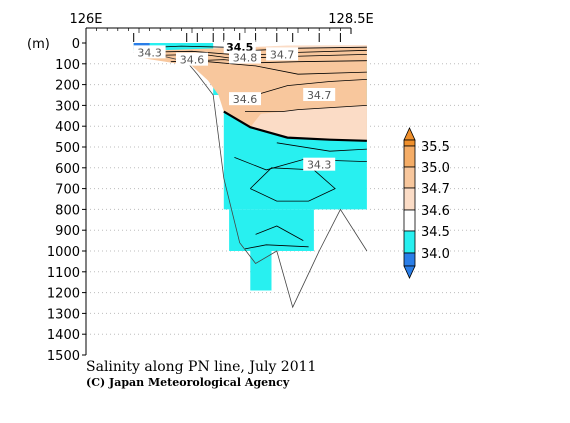 The width and height of the screenshot is (570, 423). What do you see at coordinates (293, 184) in the screenshot?
I see `contour-34-3-loop` at bounding box center [293, 184].